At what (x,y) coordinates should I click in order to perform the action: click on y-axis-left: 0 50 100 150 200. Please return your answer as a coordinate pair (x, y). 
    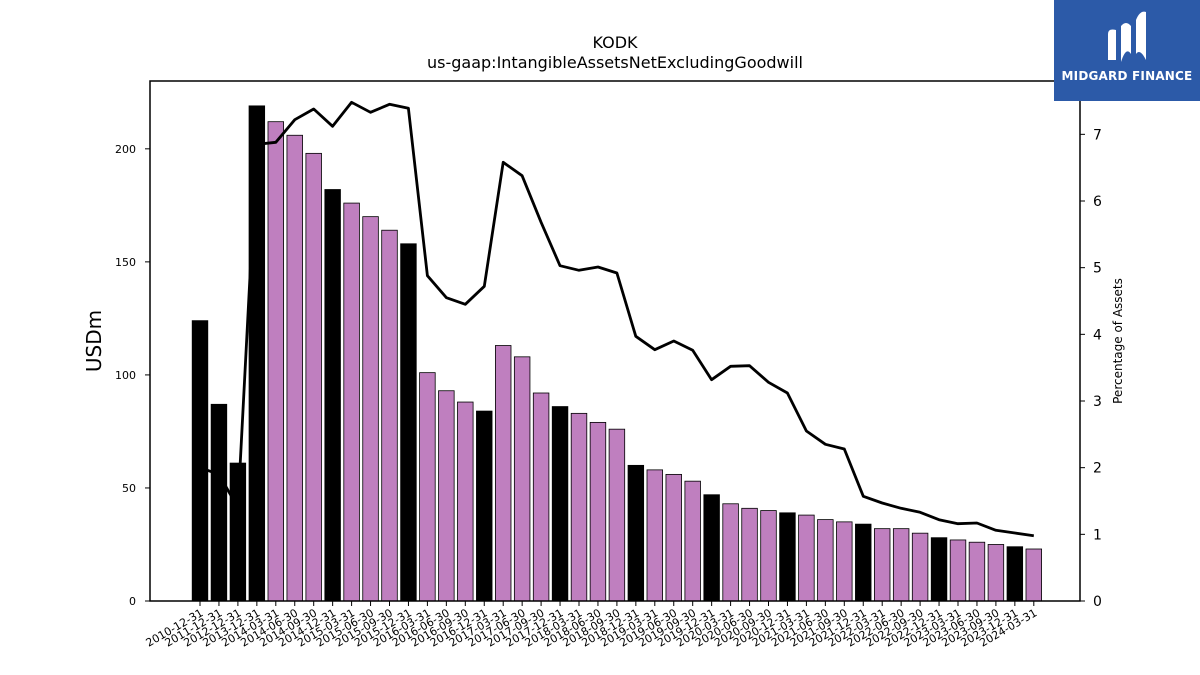
    Looking at the image, I should click on (132, 375).